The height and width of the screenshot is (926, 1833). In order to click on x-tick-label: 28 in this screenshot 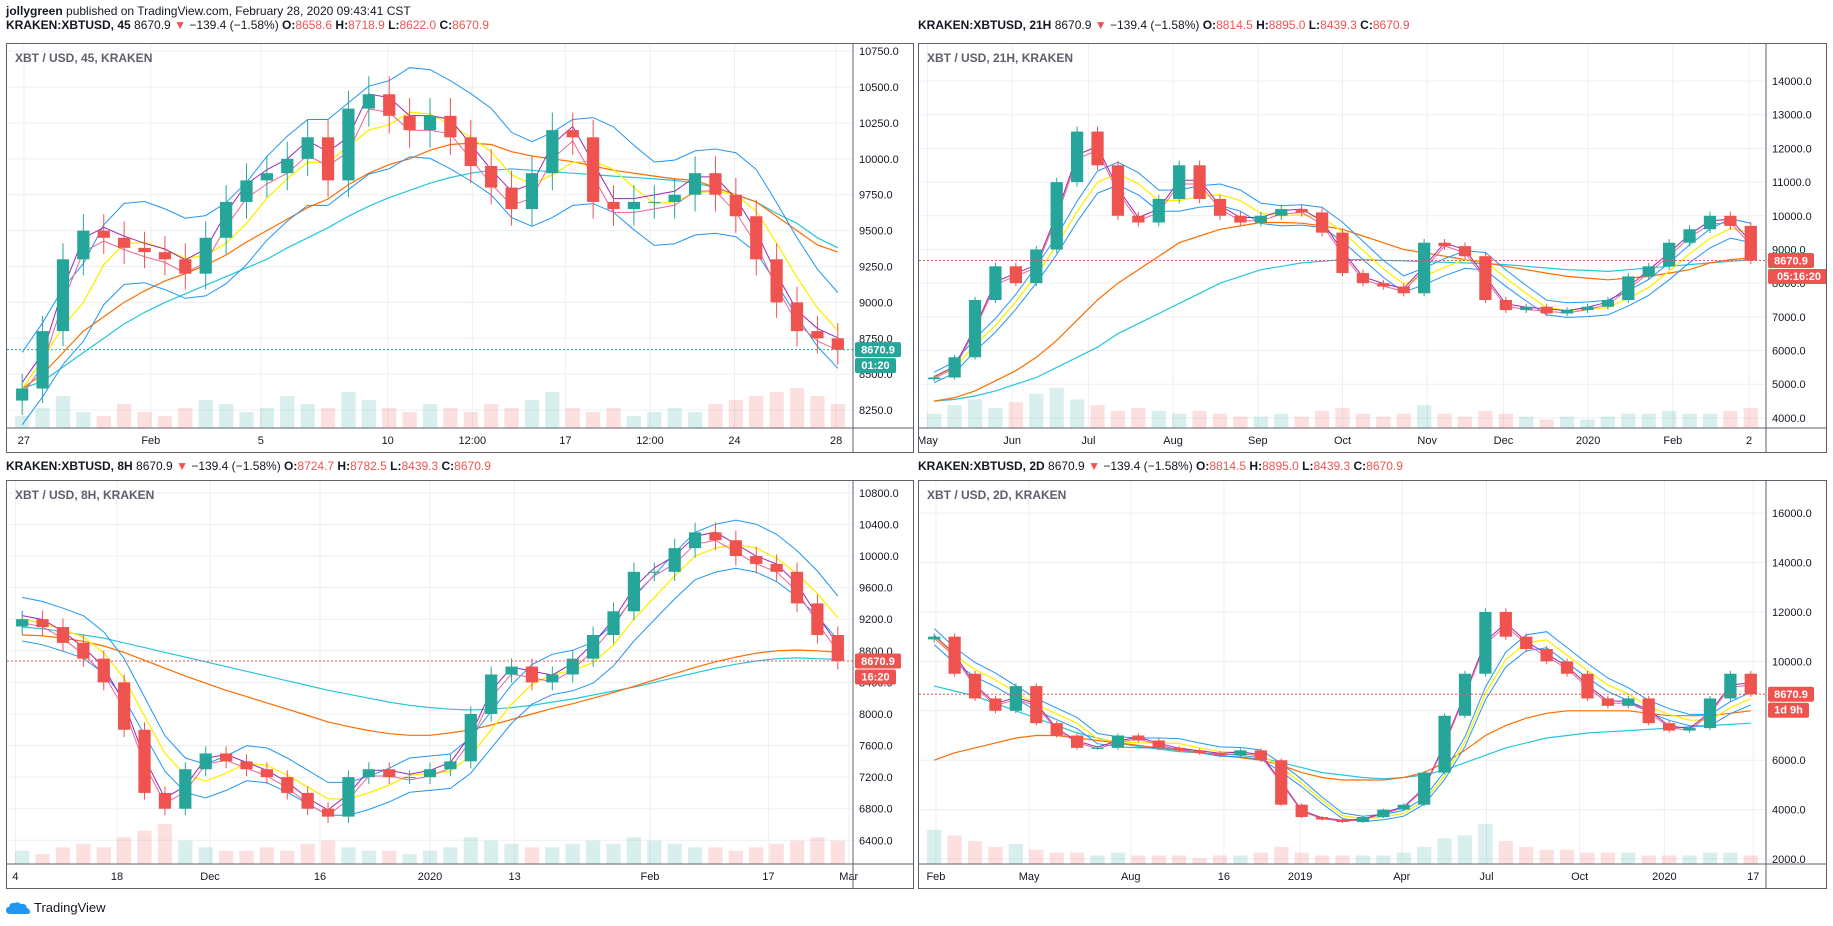, I will do `click(836, 441)`.